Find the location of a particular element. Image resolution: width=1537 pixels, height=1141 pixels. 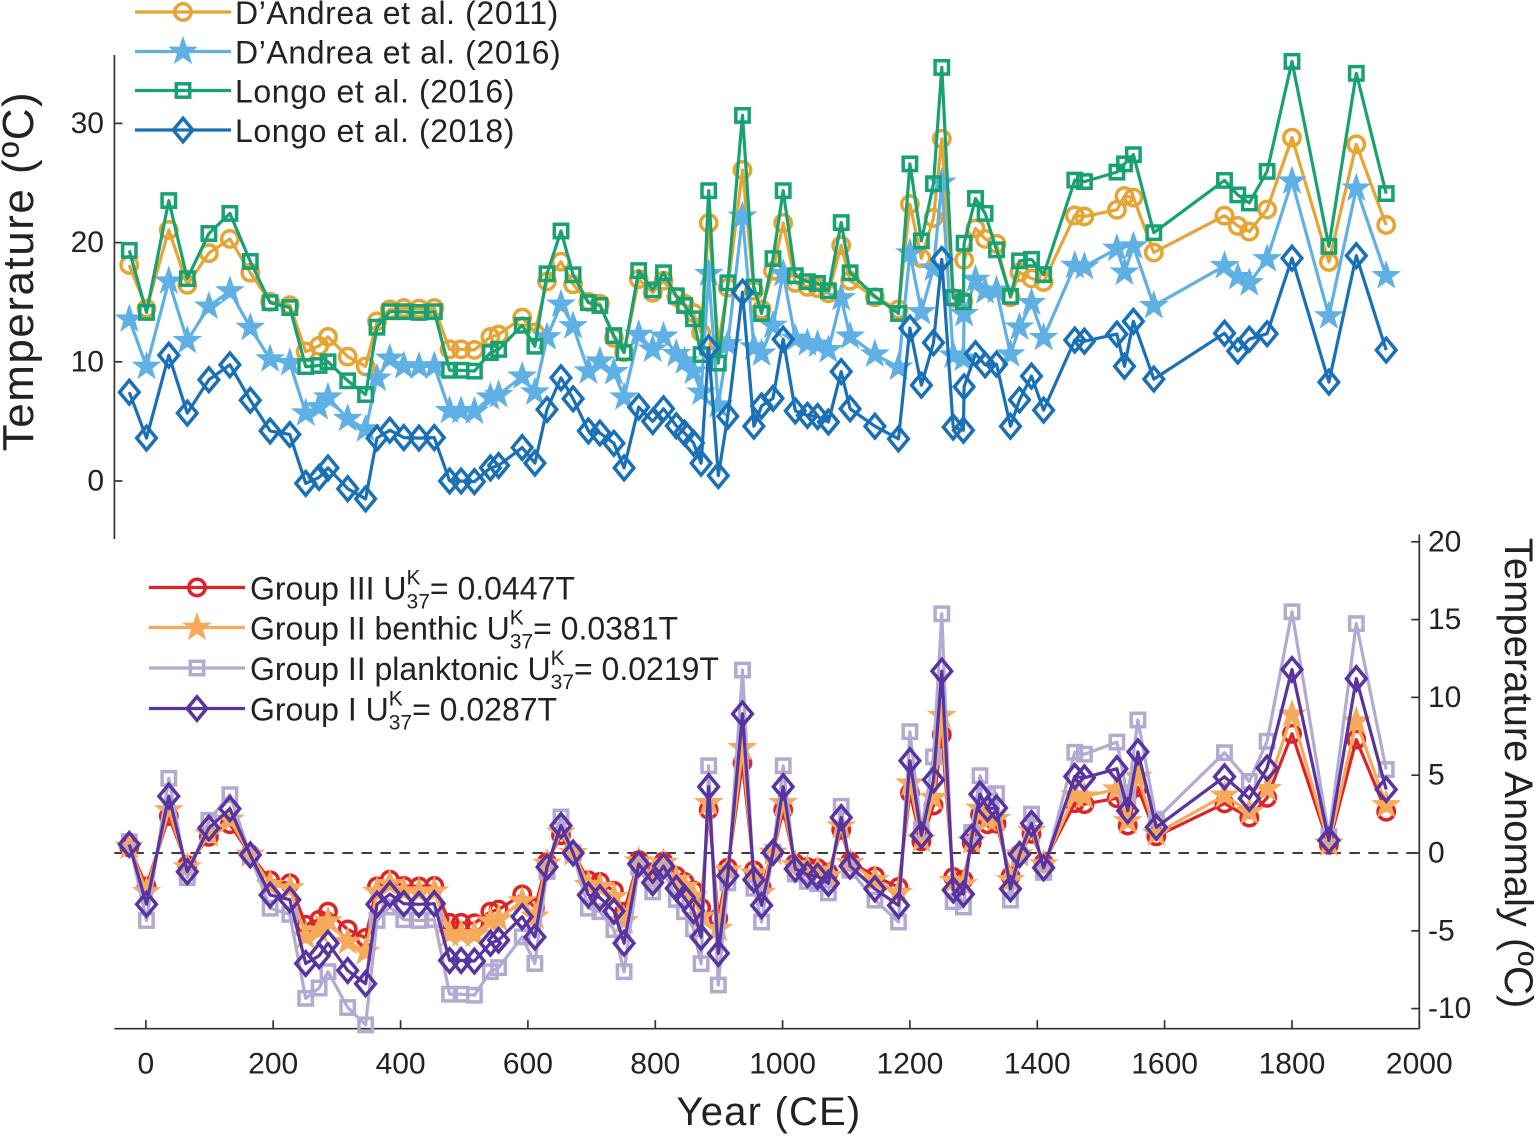

svg-text: 15 is located at coordinates (1444, 619).